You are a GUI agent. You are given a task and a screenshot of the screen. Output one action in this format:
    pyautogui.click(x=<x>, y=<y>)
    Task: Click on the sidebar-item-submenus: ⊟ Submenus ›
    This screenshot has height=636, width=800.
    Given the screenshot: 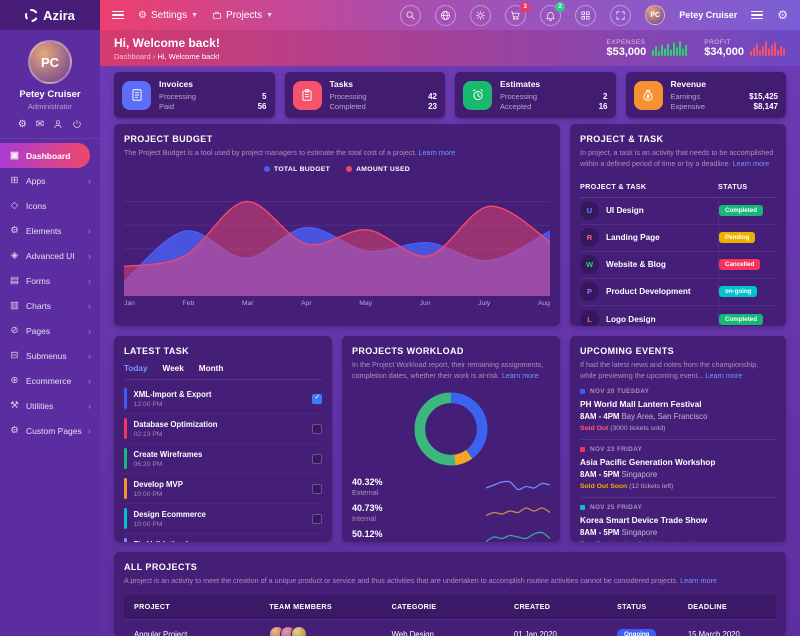 What is the action you would take?
    pyautogui.click(x=50, y=355)
    